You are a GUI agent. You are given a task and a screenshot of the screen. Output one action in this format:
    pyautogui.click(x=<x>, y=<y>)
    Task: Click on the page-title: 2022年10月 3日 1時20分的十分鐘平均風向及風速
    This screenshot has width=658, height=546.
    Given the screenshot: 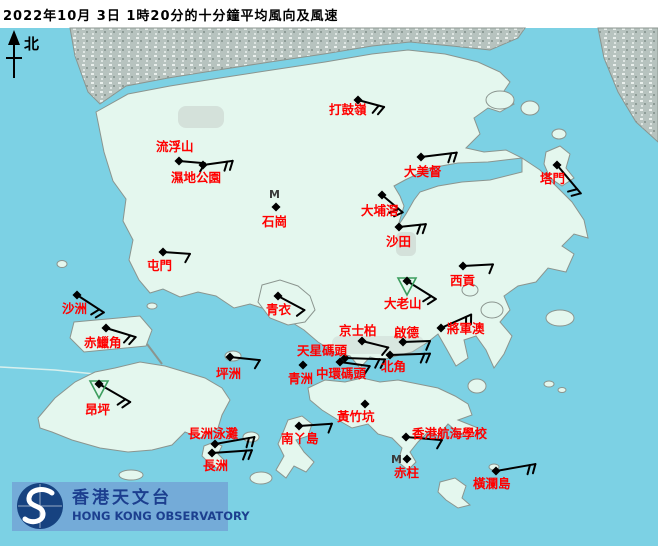 What is the action you would take?
    pyautogui.click(x=171, y=16)
    